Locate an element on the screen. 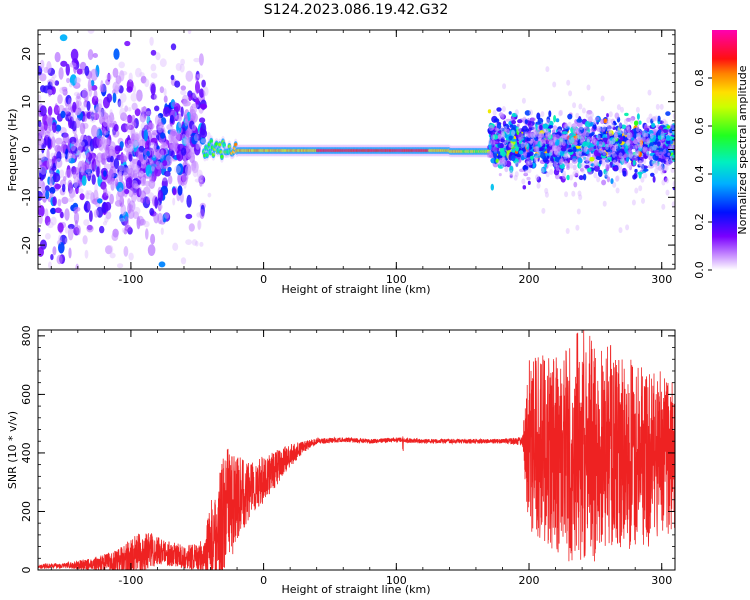 The image size is (750, 600). spectrogram-y-label: Frequency (Hz) is located at coordinates (12, 150).